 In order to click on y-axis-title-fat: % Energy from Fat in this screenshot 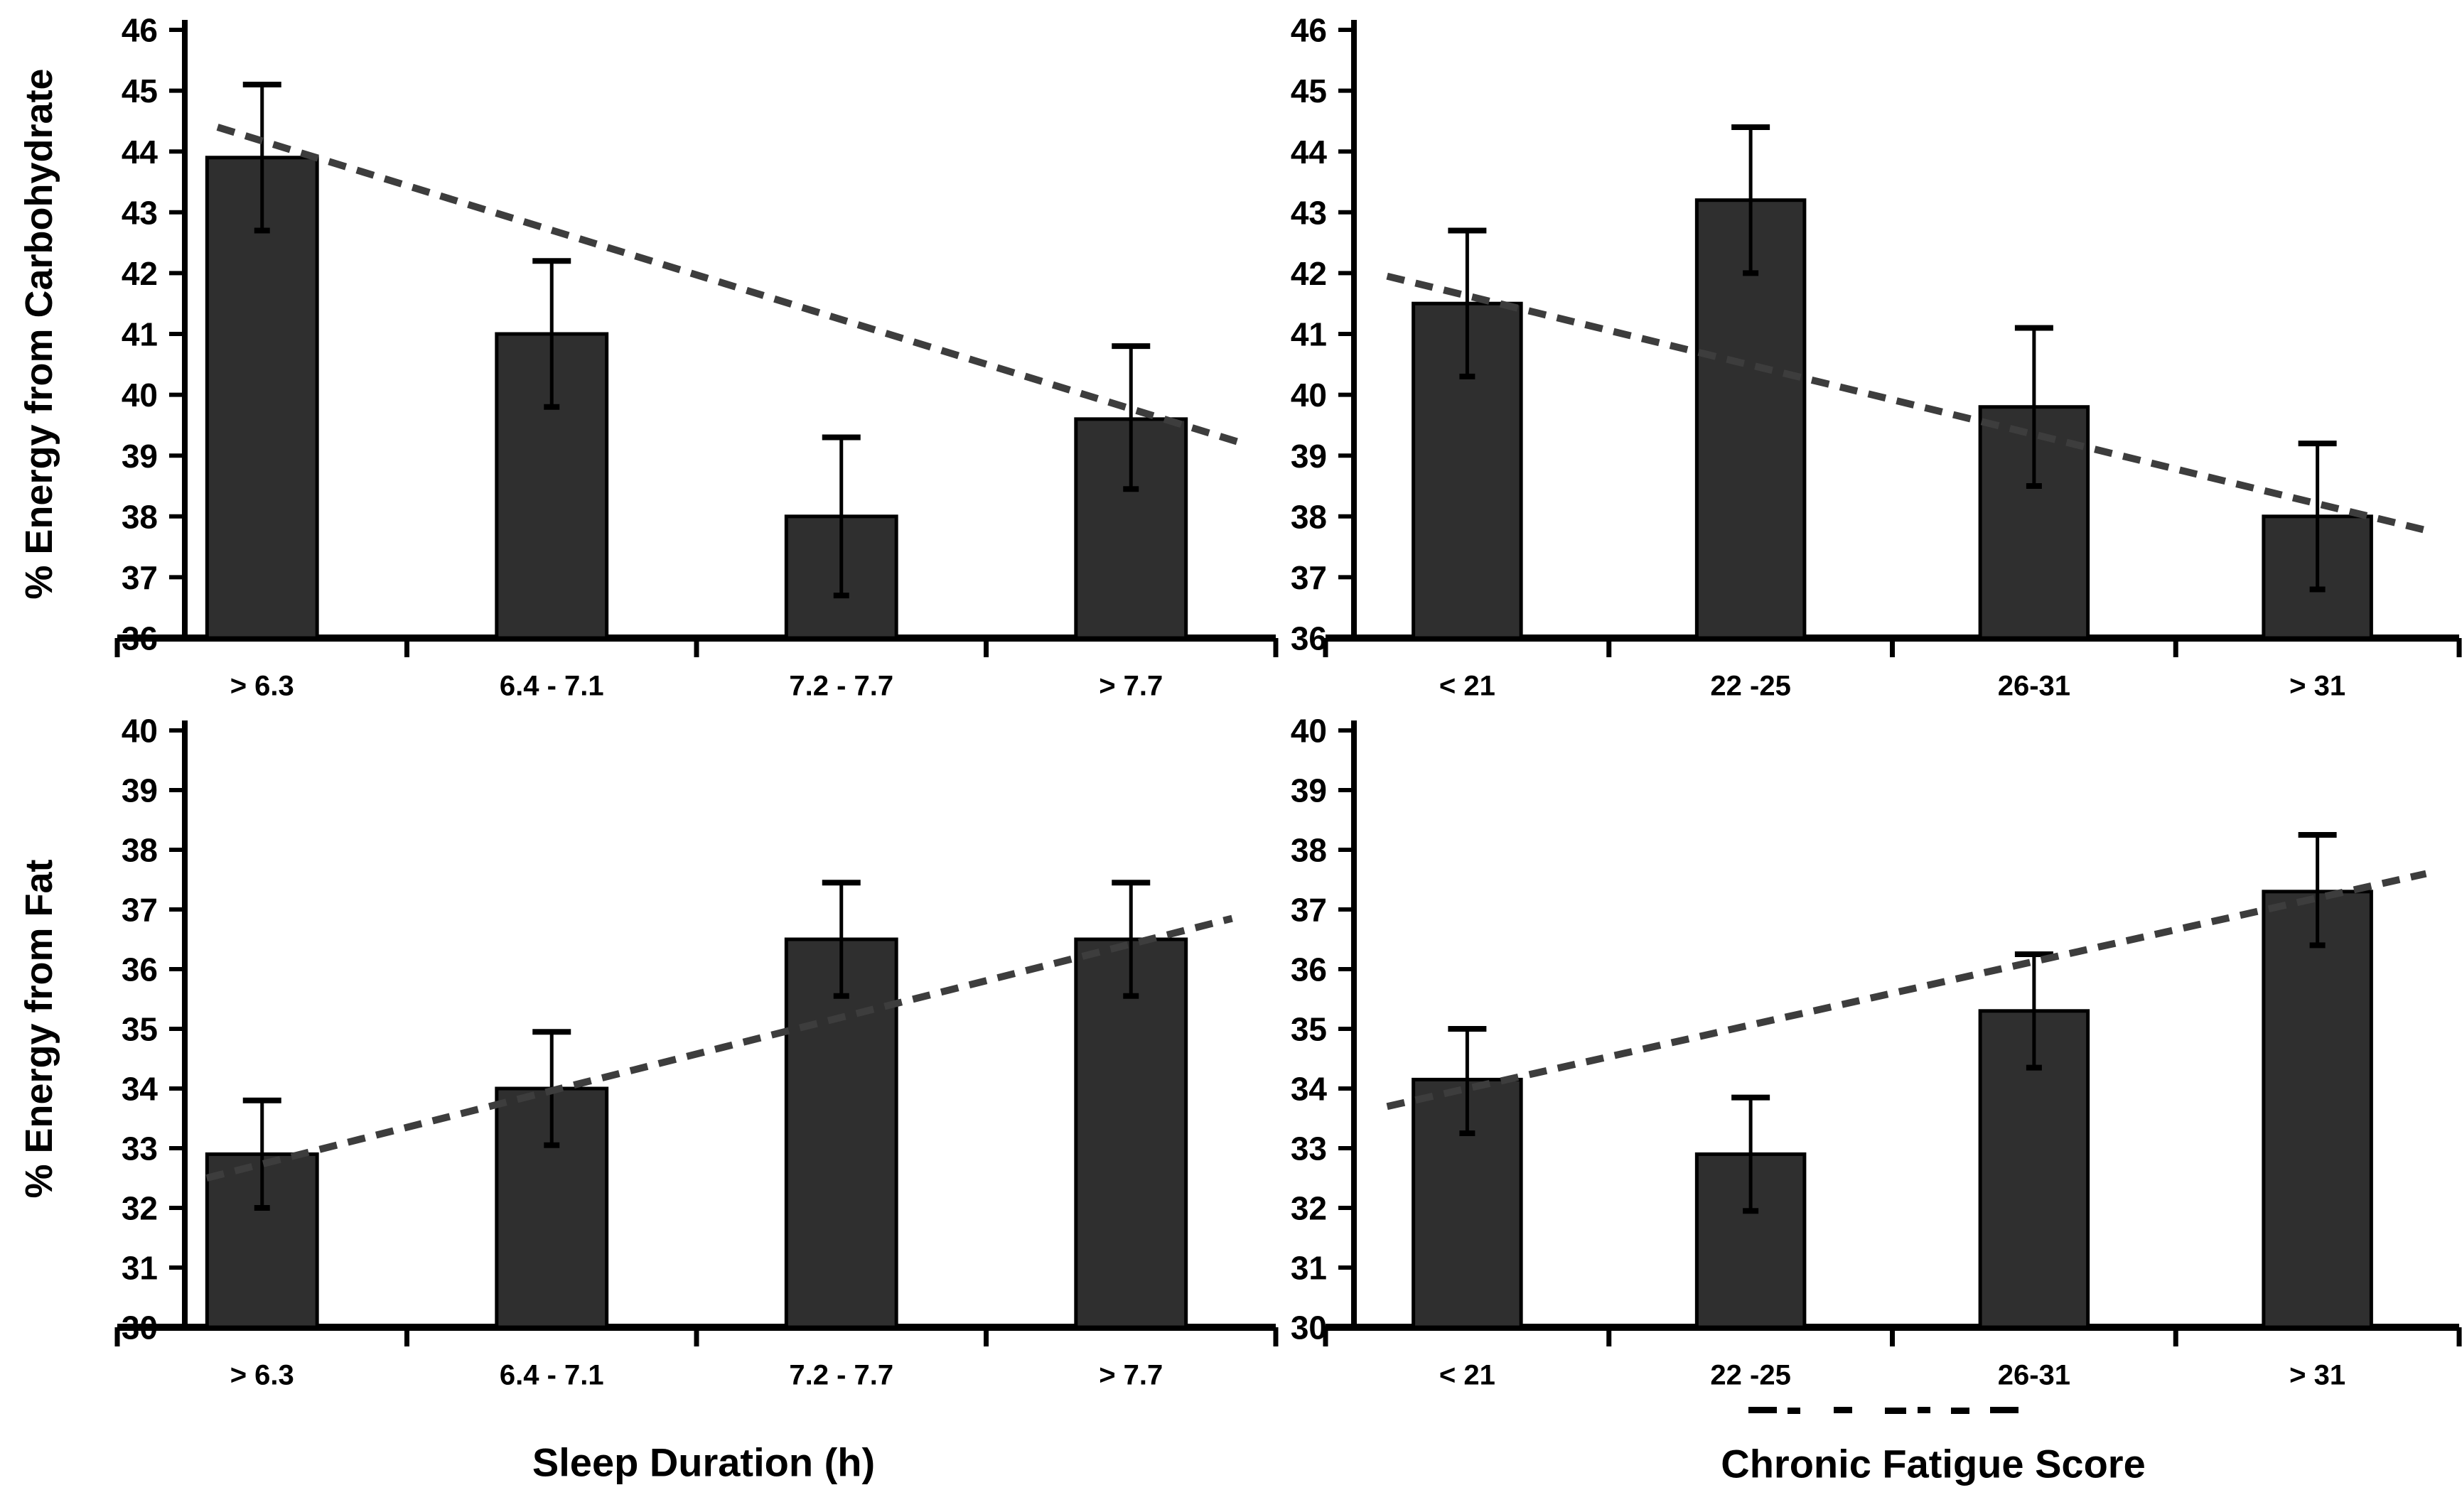, I will do `click(39, 1029)`.